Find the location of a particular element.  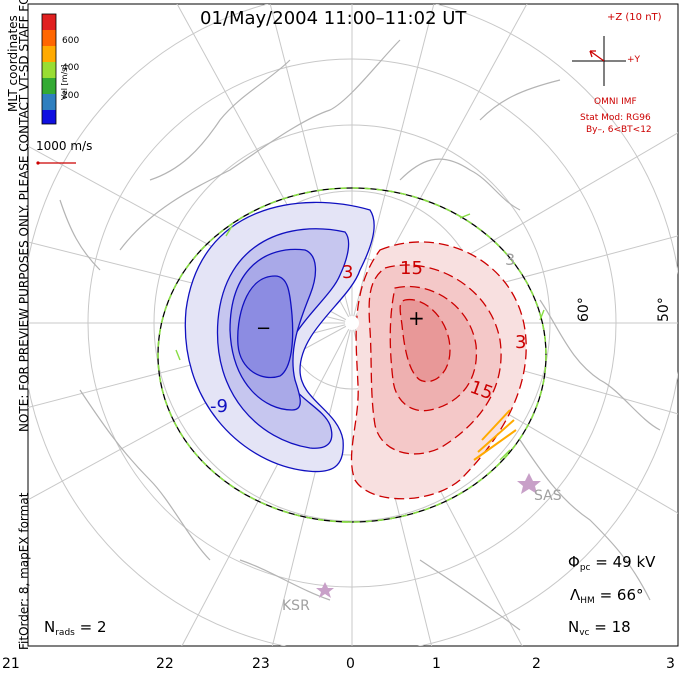

mlt-tick-21: 21 is located at coordinates (11, 664).